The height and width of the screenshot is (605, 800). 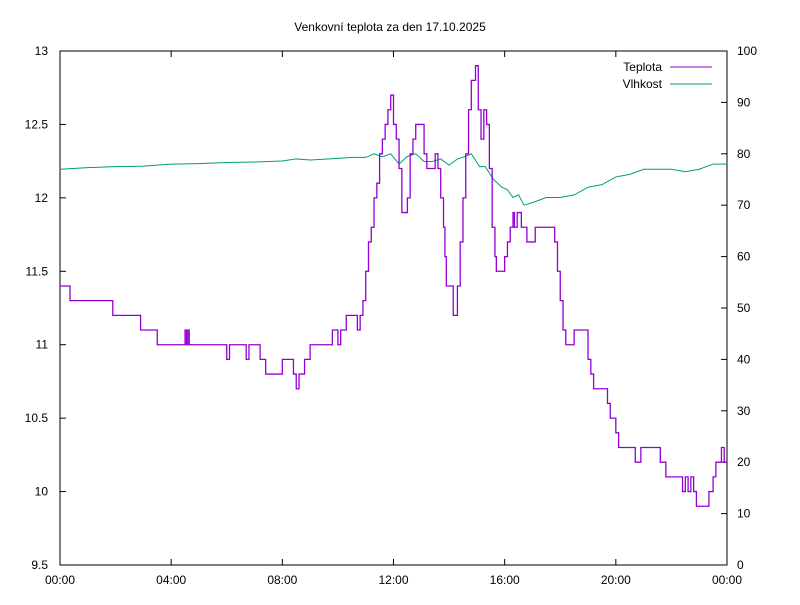 I want to click on x-tick-label: 08:00, so click(x=282, y=580).